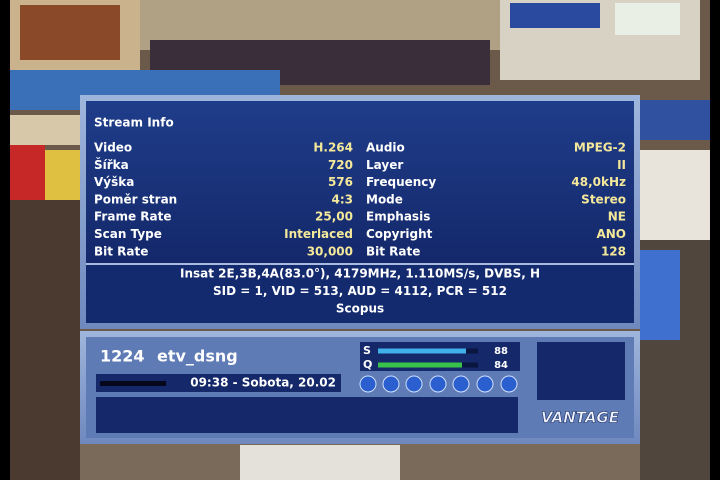  I want to click on info-label: Frequency, so click(401, 182).